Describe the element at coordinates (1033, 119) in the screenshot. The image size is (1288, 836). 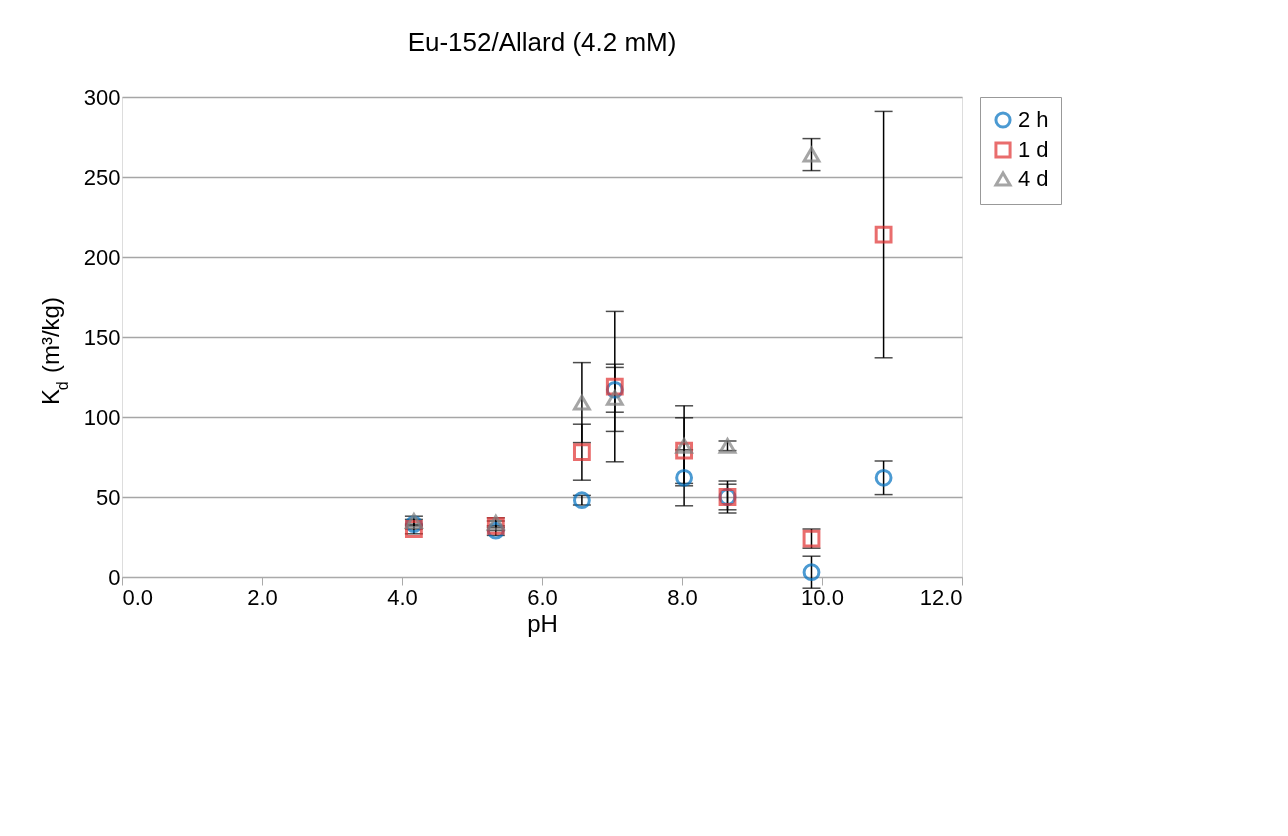
I see `legend-label: 2 h` at that location.